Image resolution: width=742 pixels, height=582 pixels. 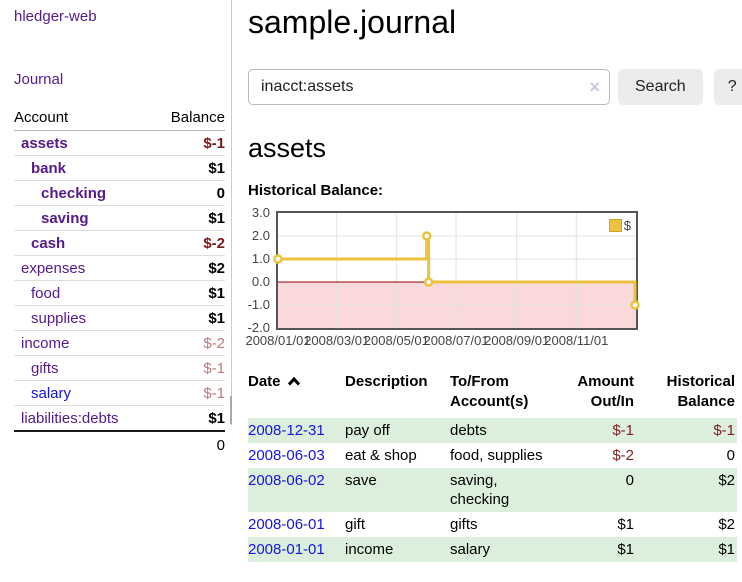 I want to click on account-link-food: food, so click(x=46, y=293).